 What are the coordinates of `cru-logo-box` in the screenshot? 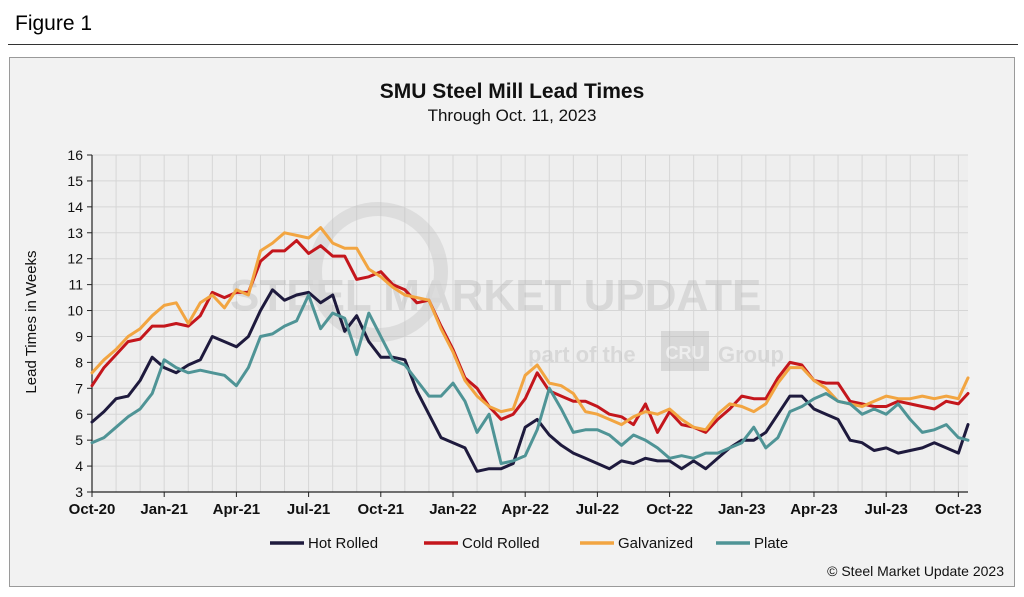 It's located at (685, 351).